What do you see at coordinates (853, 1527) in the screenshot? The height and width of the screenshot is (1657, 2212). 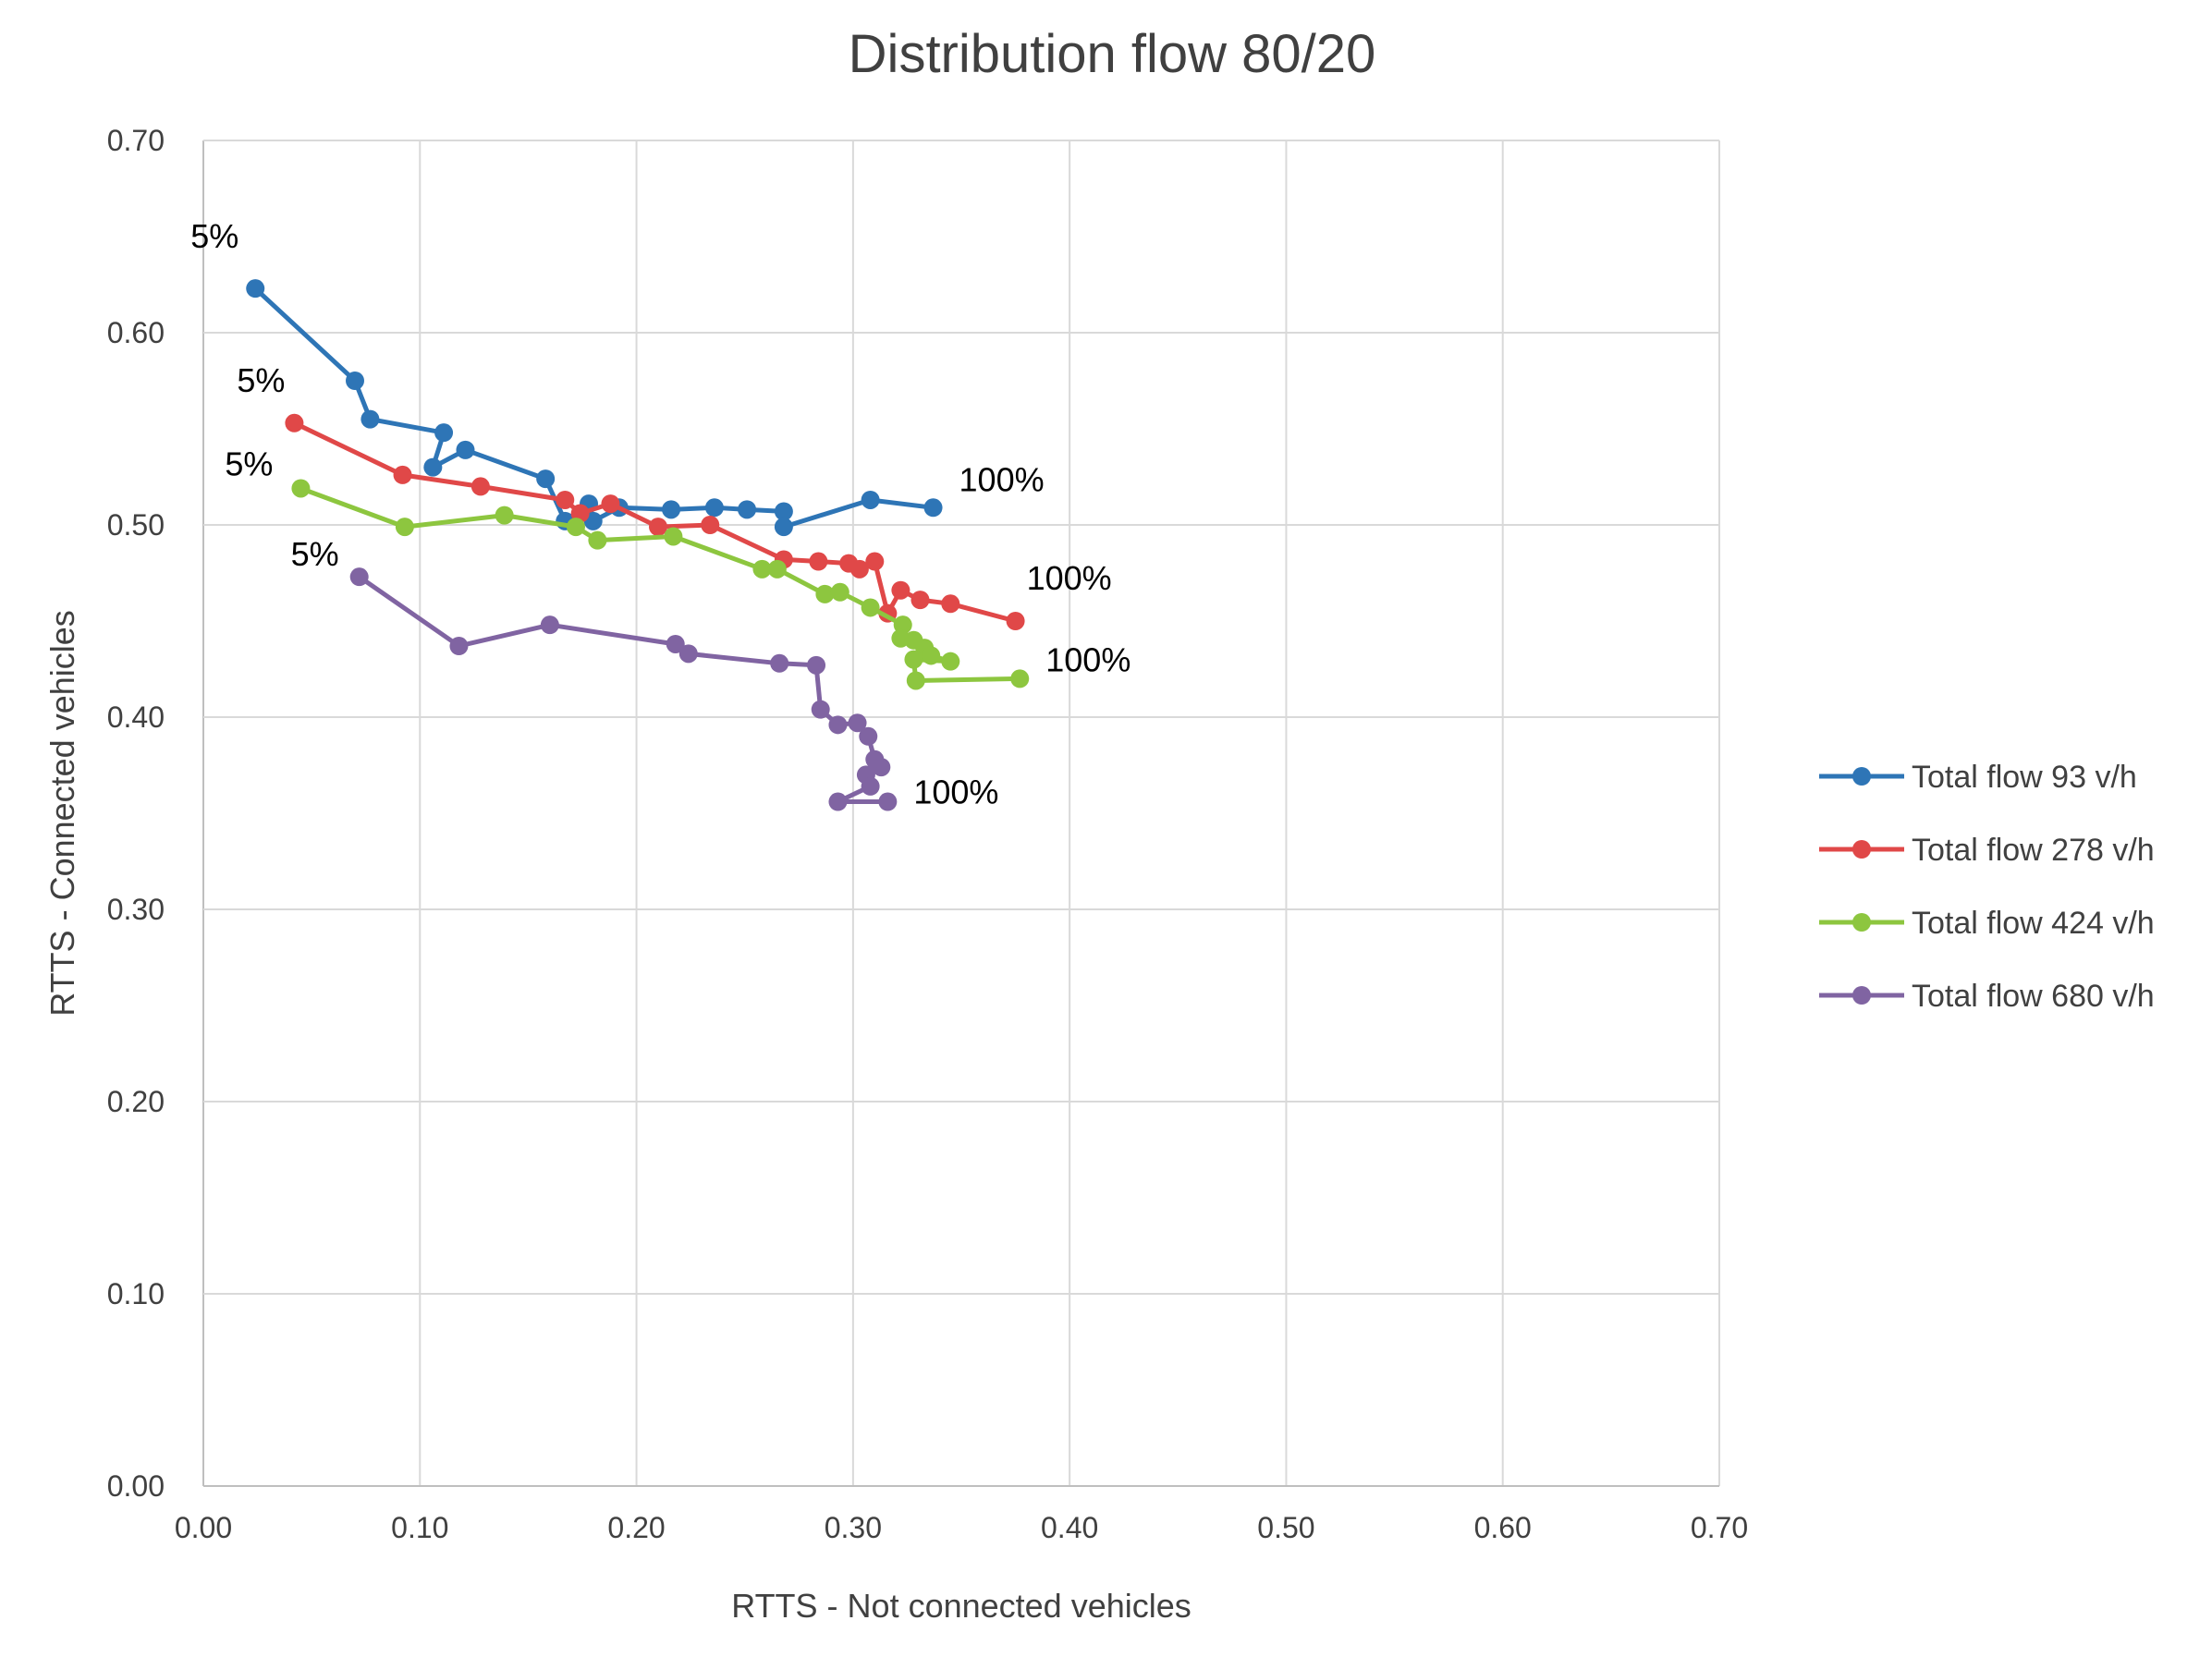 I see `x-tick-label: 0.30` at bounding box center [853, 1527].